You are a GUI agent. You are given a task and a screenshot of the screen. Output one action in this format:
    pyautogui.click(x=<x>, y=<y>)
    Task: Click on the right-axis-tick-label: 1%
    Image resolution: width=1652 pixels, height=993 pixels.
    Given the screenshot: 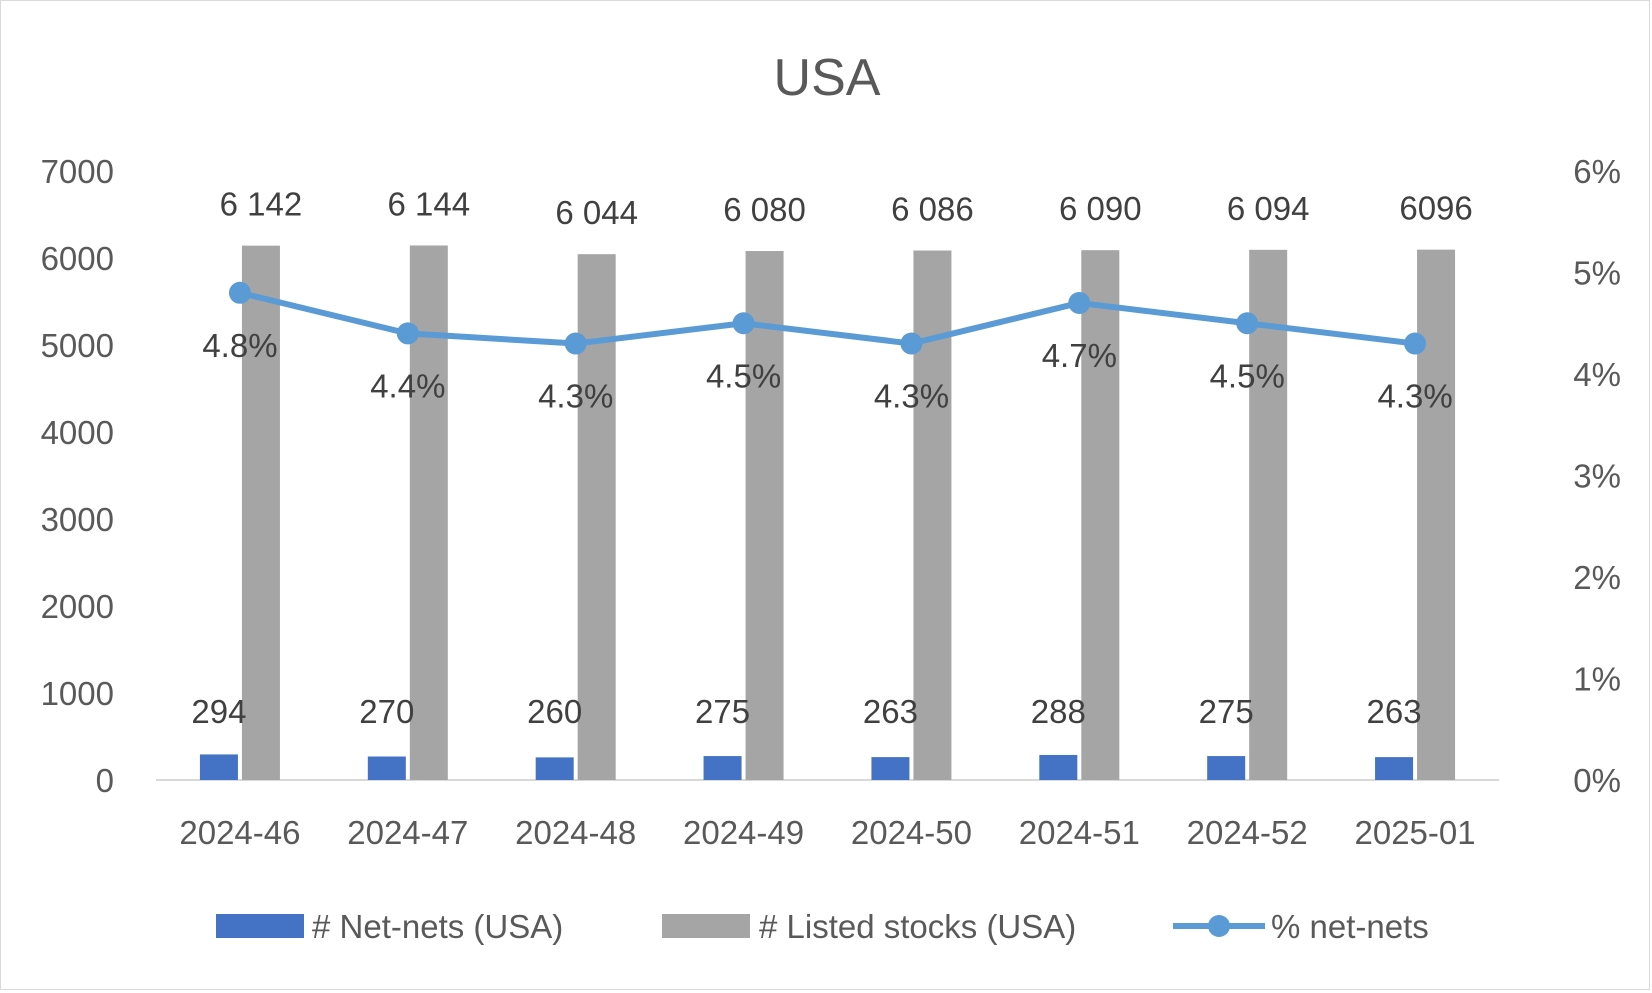 What is the action you would take?
    pyautogui.click(x=1597, y=679)
    